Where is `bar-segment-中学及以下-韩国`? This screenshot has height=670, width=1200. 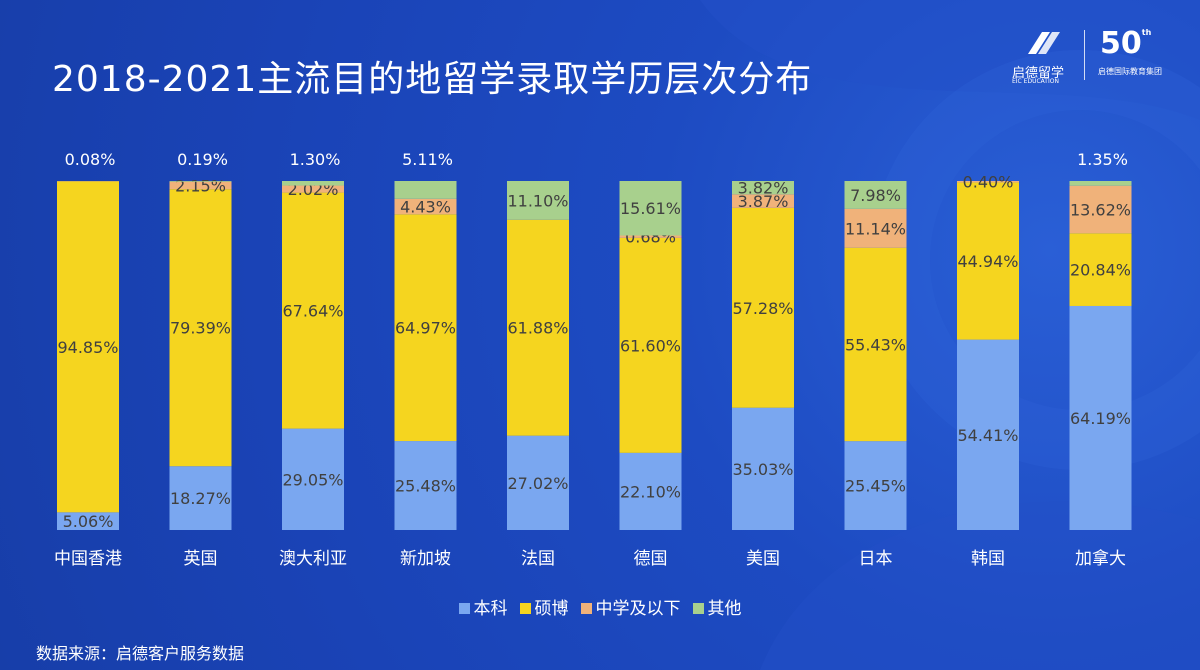
bar-segment-中学及以下-韩国 is located at coordinates (988, 182).